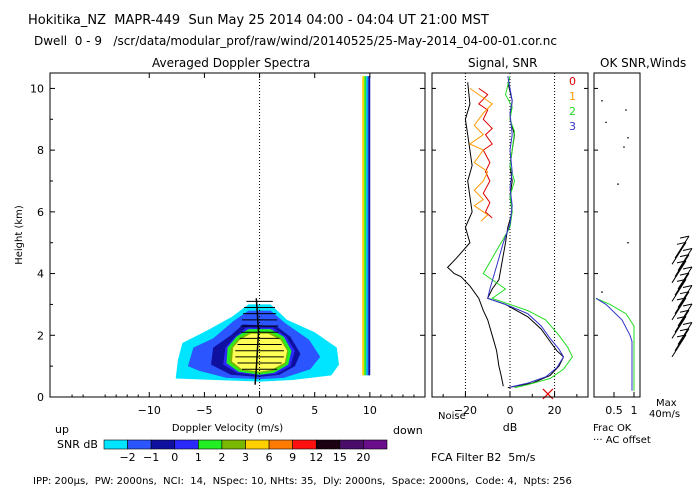 The height and width of the screenshot is (500, 700). I want to click on colorbar-label: 12, so click(316, 457).